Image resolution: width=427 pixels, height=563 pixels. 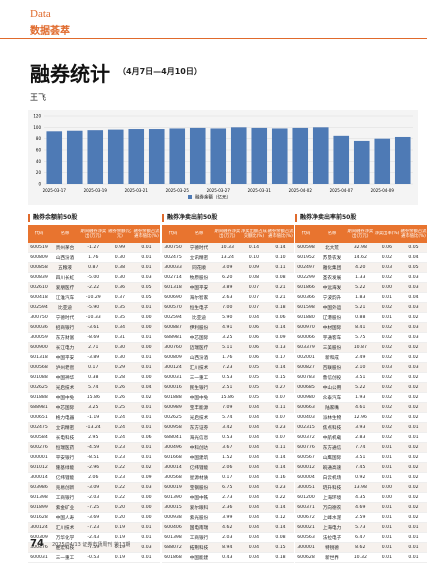 I want to click on cell: 比亚迪, so click(x=65, y=308).